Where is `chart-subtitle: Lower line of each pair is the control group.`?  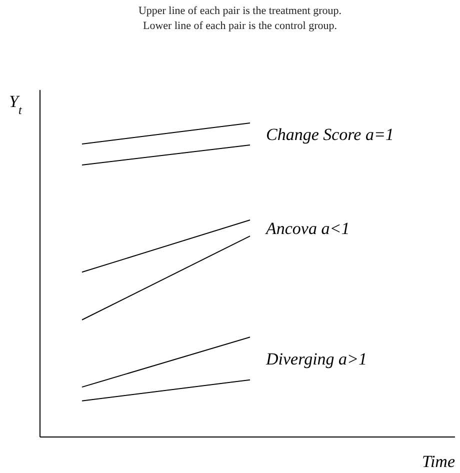
chart-subtitle: Lower line of each pair is the control group. is located at coordinates (240, 26).